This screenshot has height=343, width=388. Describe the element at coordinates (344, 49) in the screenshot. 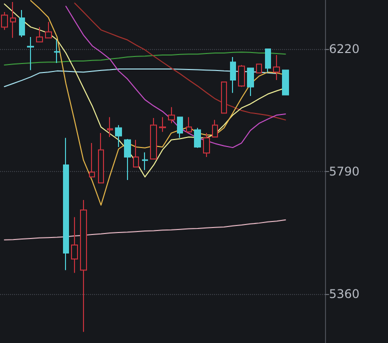

I see `y-tick-label: 6220` at that location.